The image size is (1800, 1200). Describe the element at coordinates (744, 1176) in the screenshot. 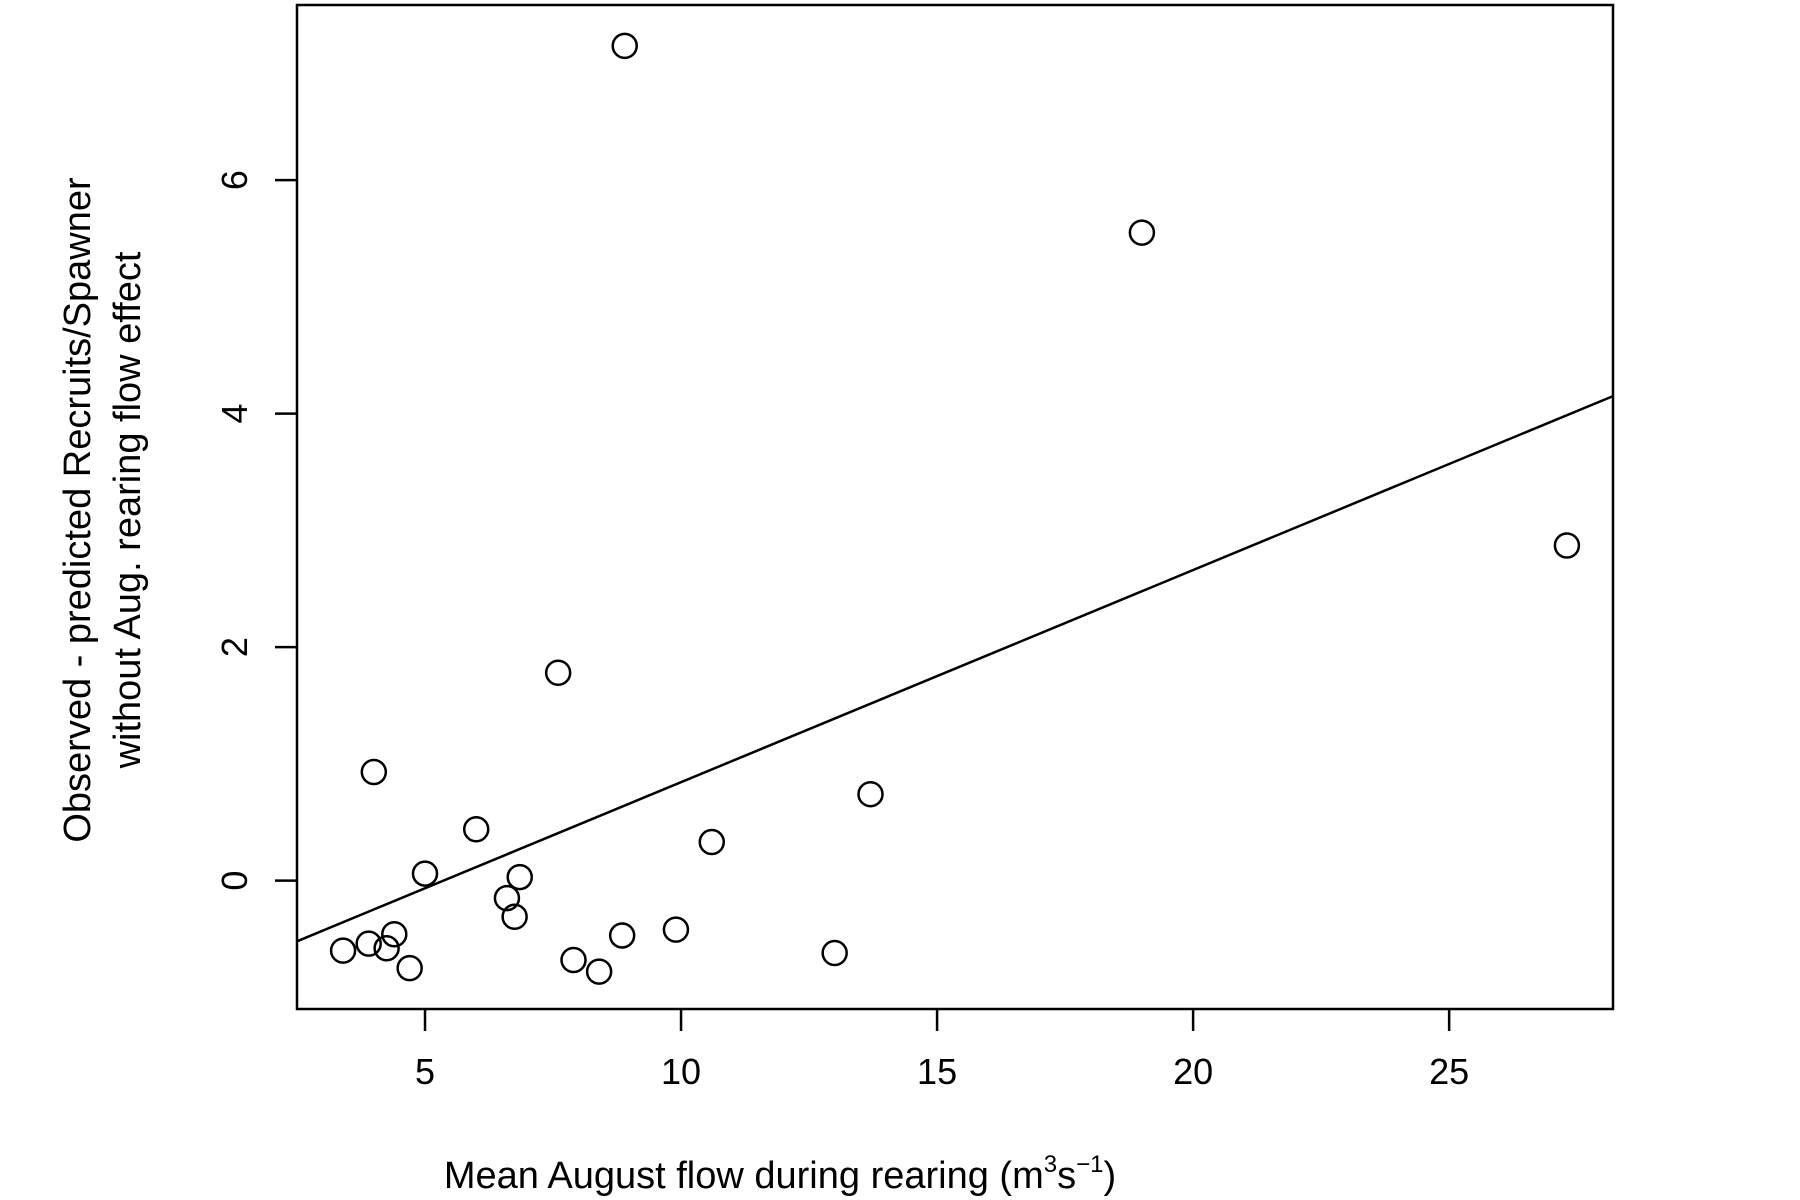

I see `x-axis-title-main: Mean August flow during rearing (m` at that location.